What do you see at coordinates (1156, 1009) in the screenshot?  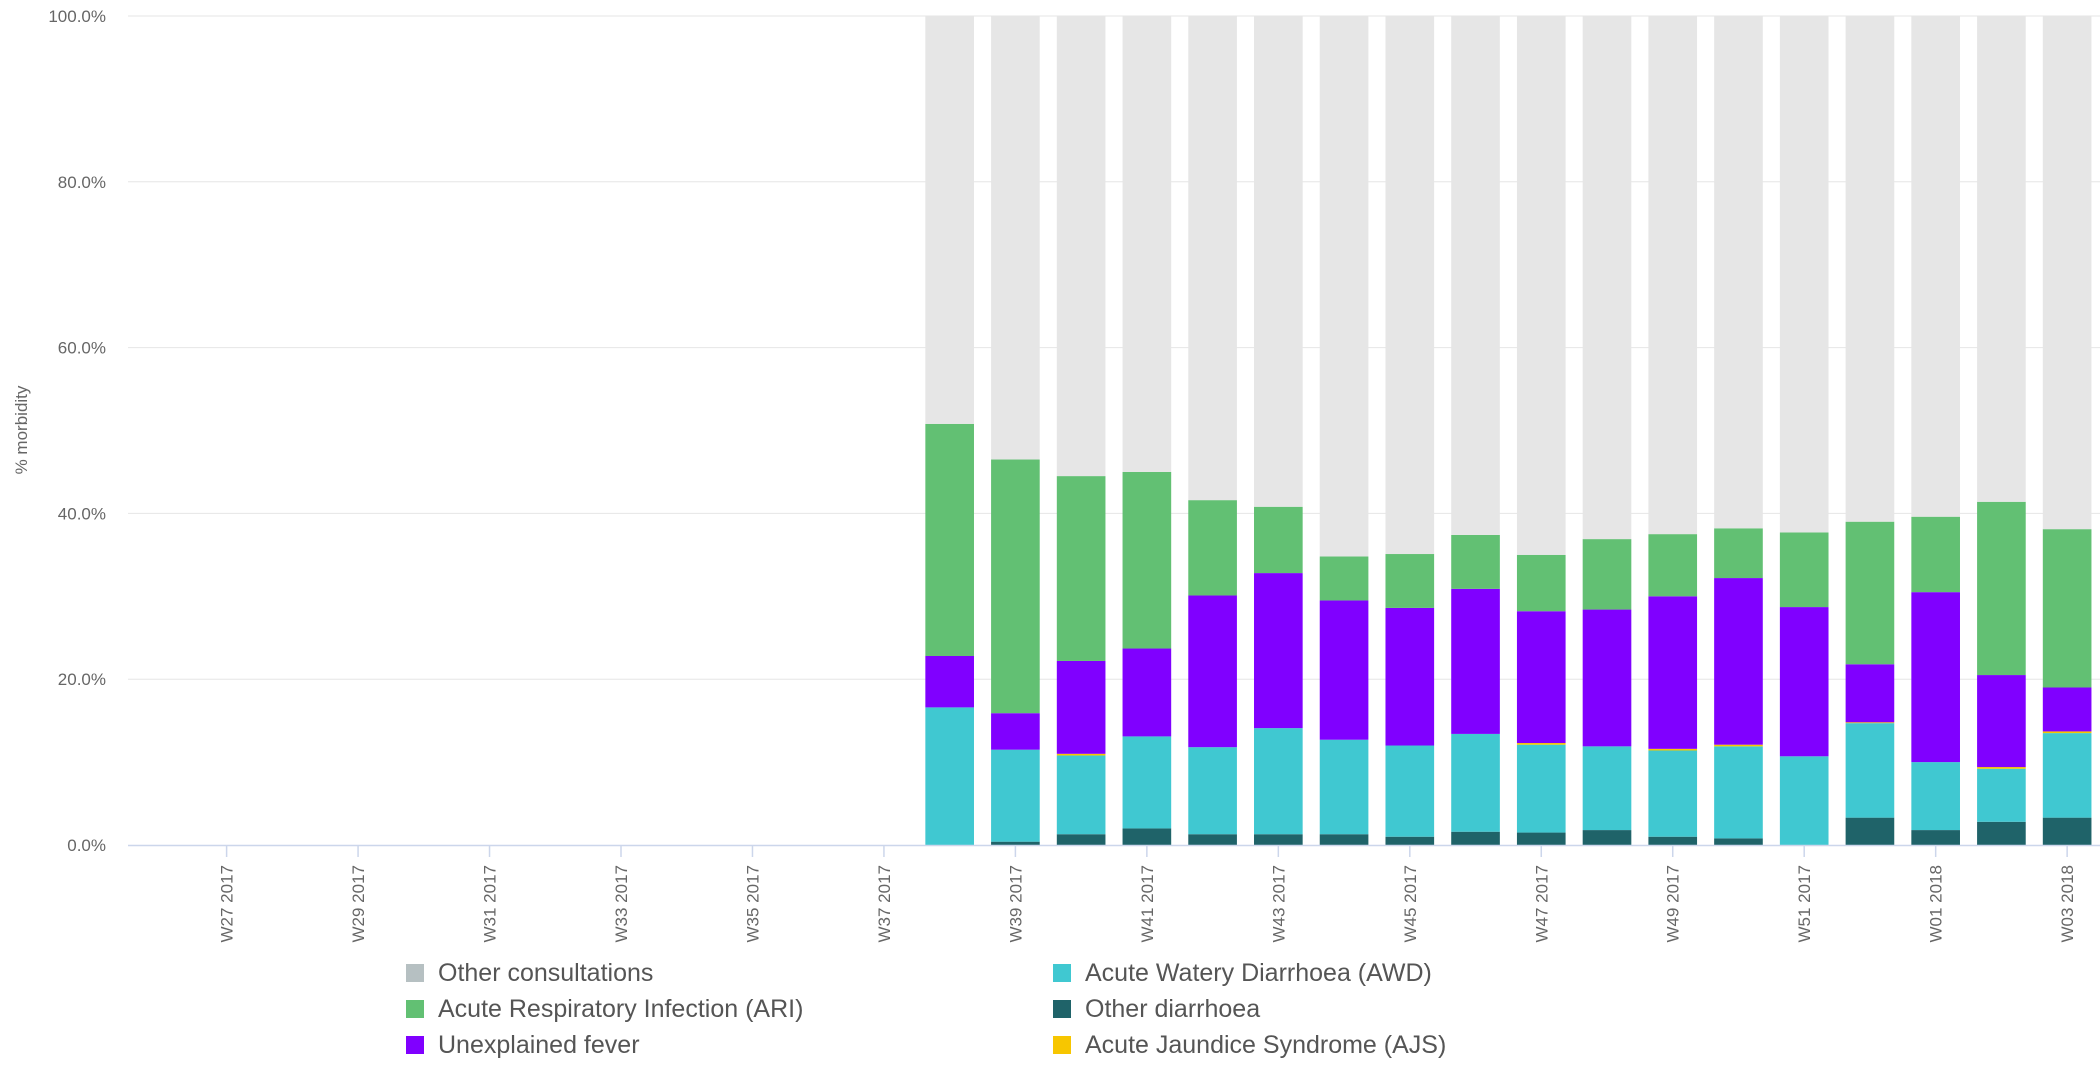 I see `legend-item-other-diarrhoea: Other diarrhoea` at bounding box center [1156, 1009].